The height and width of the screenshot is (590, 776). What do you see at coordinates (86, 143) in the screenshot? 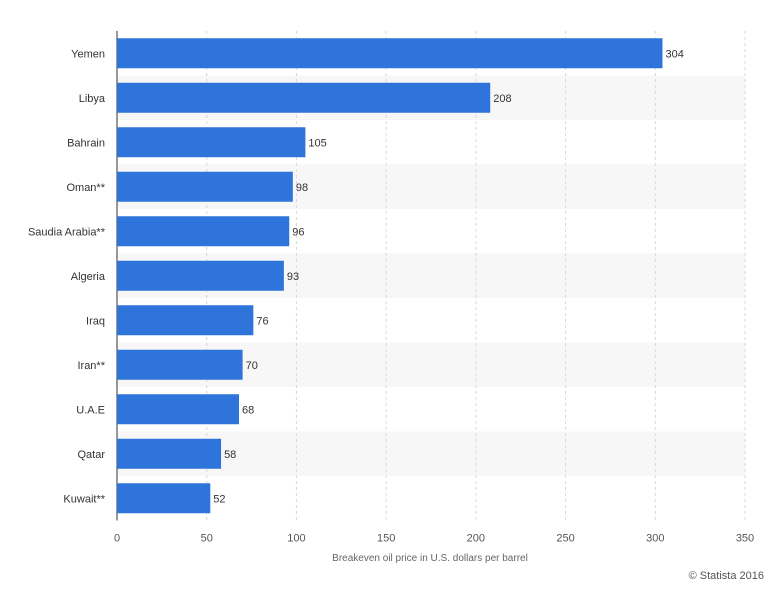
I see `category-label: Bahrain` at bounding box center [86, 143].